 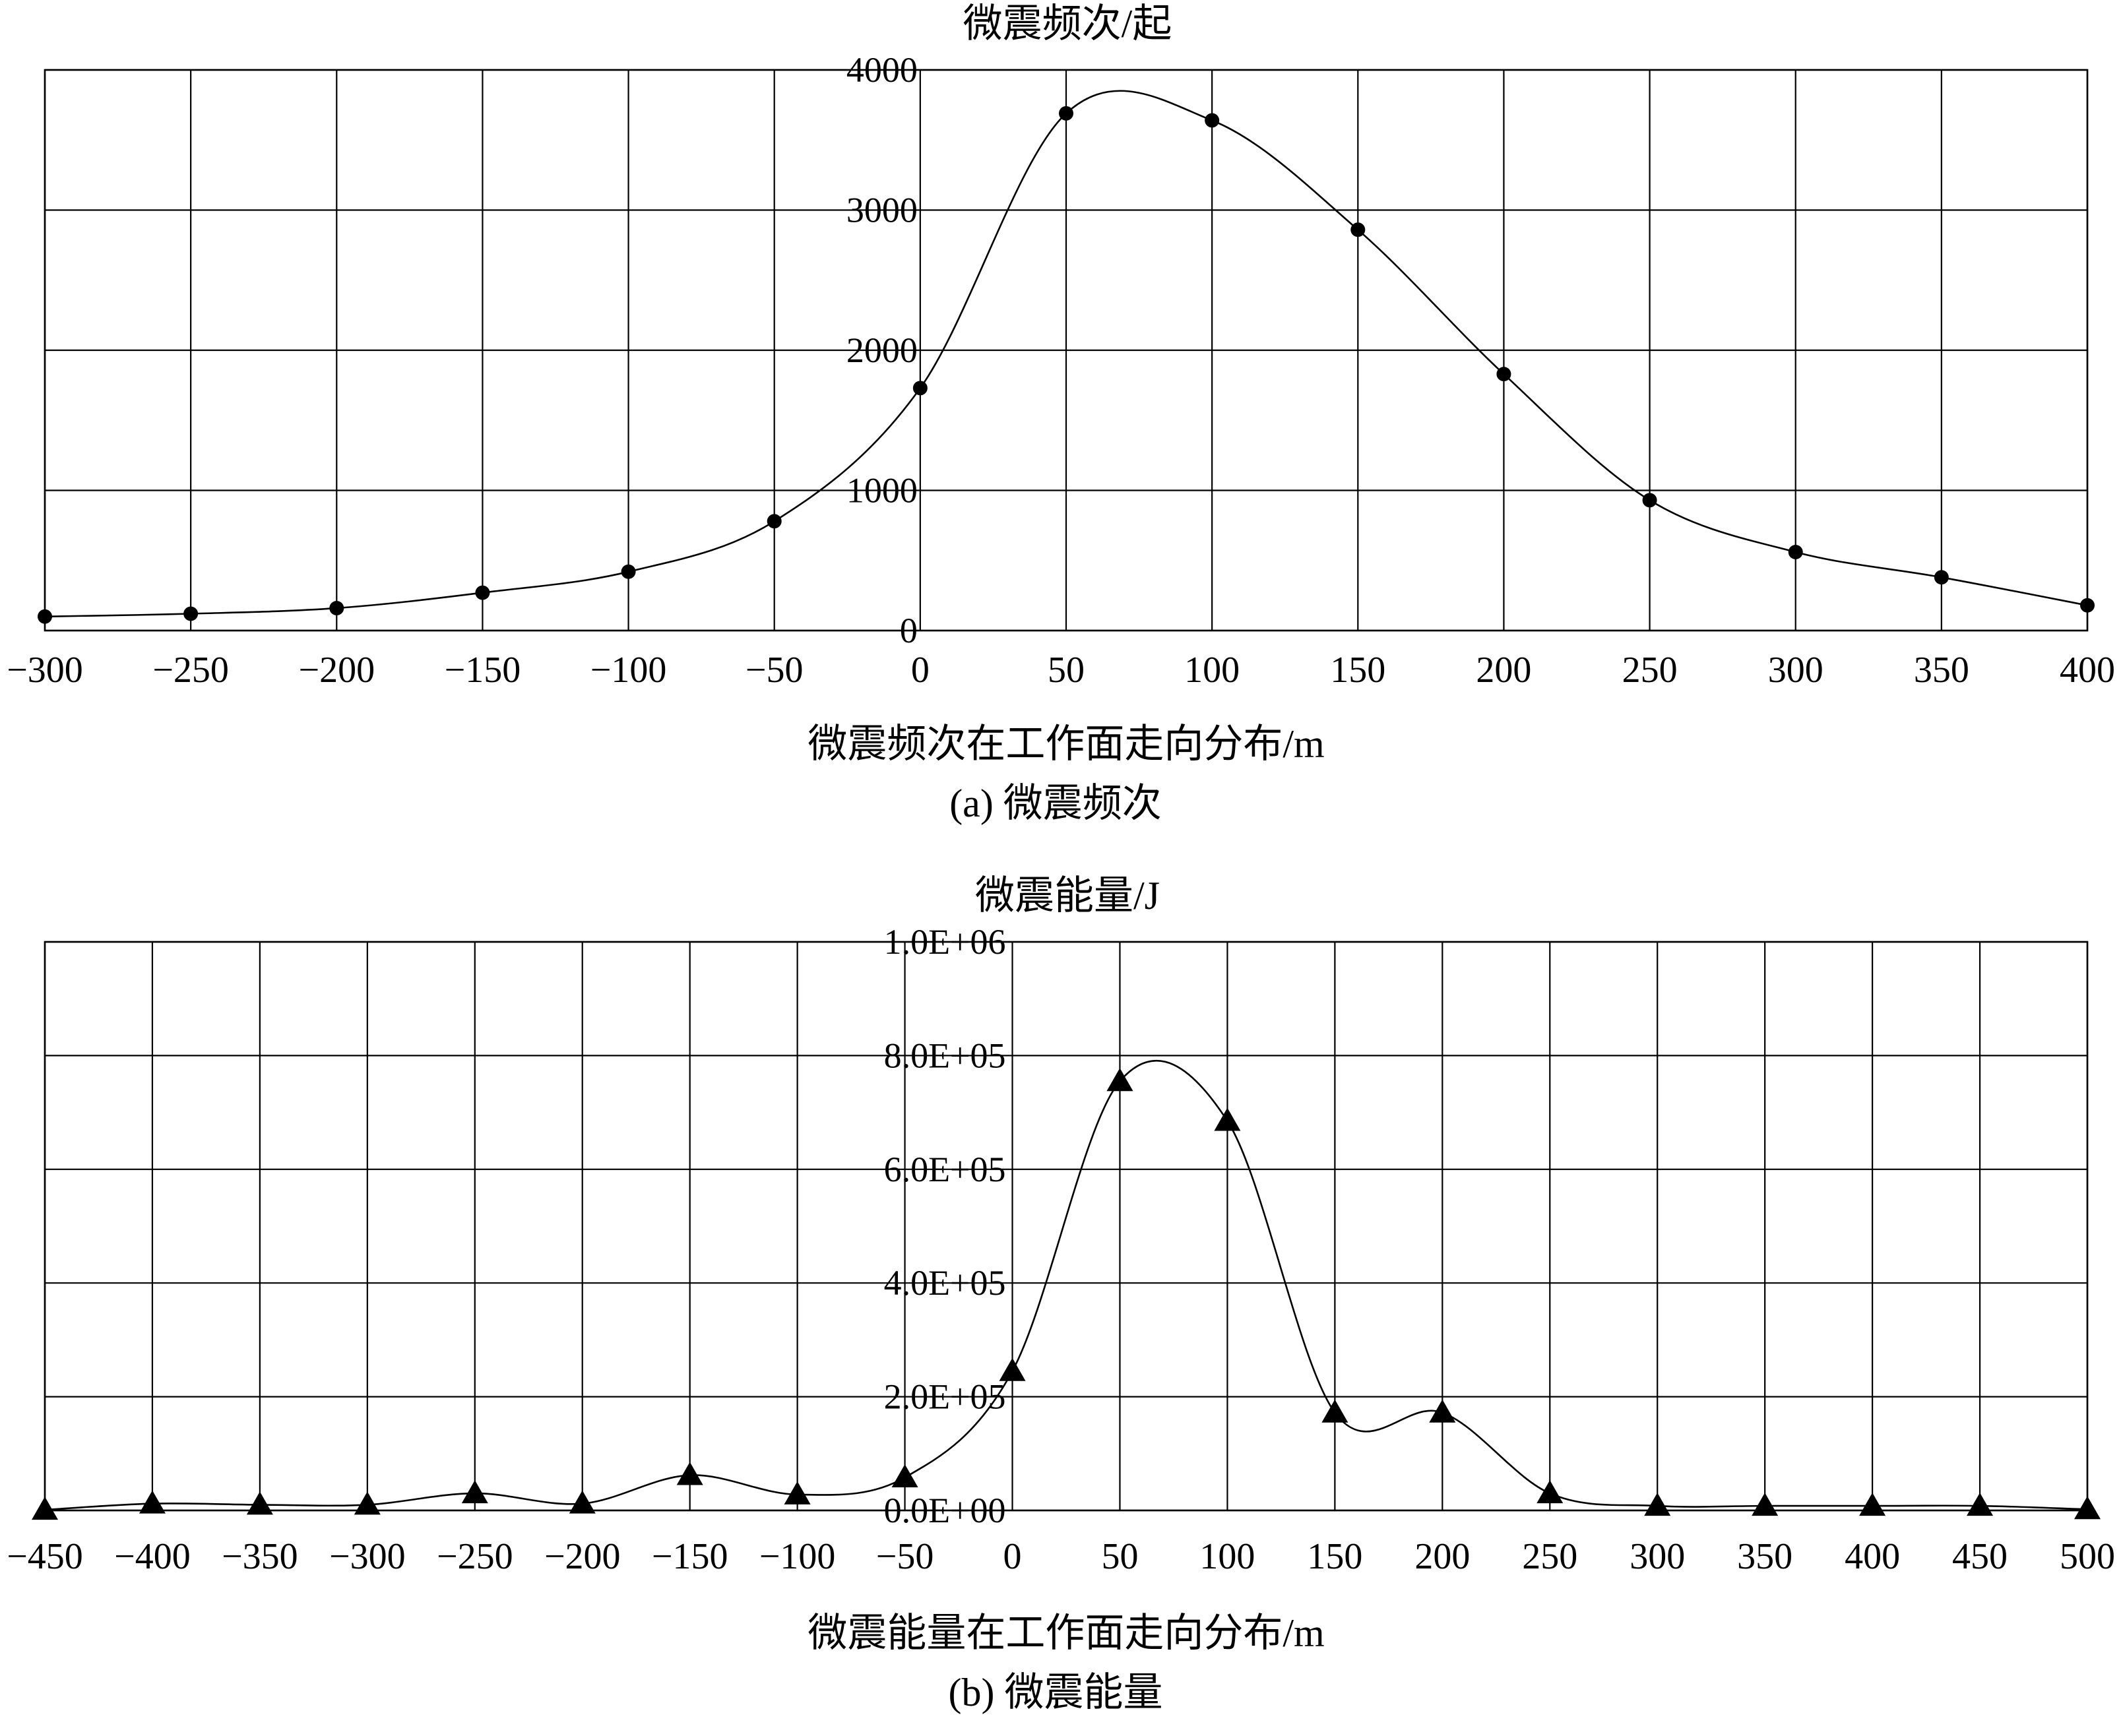 I want to click on x-tick-label: −400, so click(x=153, y=1556).